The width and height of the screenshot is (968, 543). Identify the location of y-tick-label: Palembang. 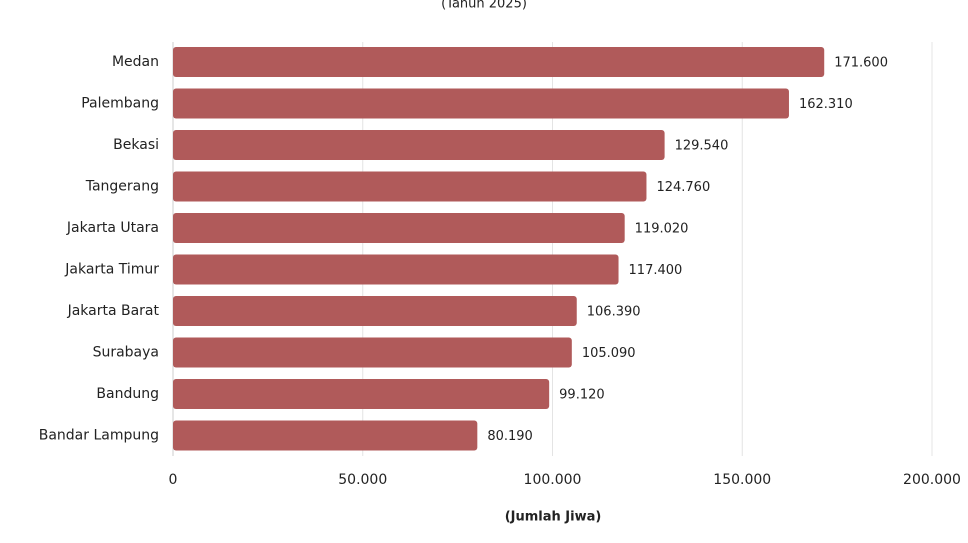
(120, 104).